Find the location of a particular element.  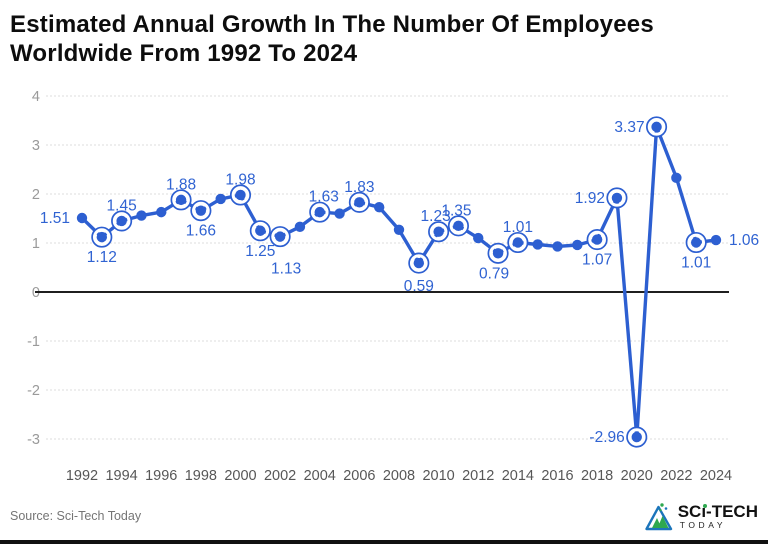

logo-brand-line: SC ı -TECH is located at coordinates (718, 511).